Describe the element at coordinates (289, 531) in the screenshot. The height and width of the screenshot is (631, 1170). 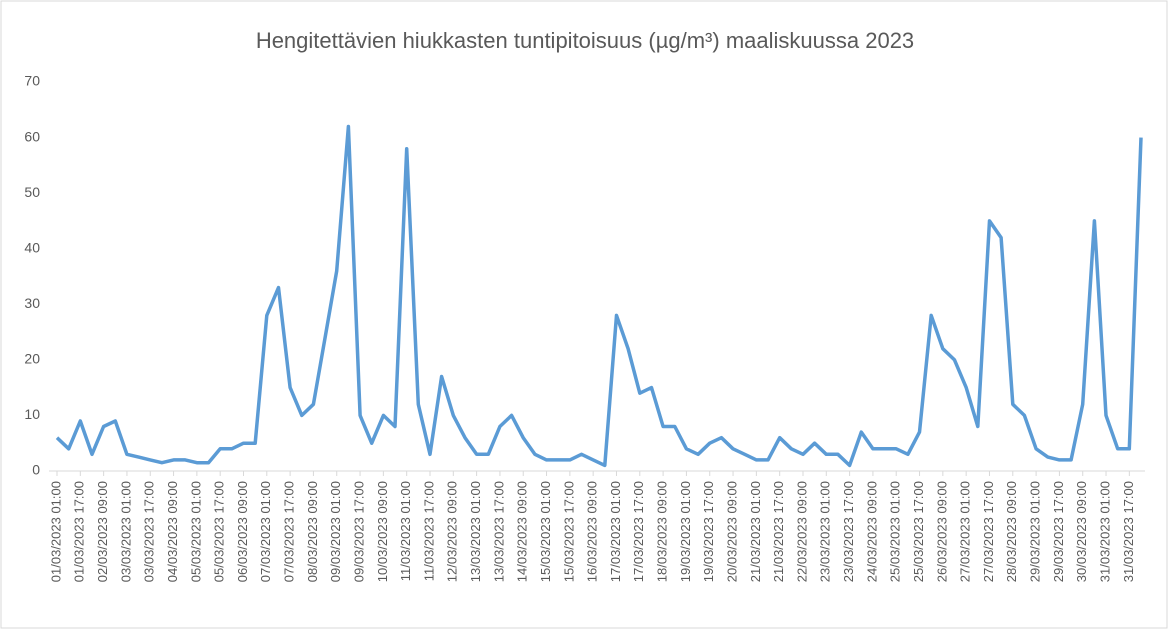
I see `x-tick-label: 07/03/2023 17:00` at that location.